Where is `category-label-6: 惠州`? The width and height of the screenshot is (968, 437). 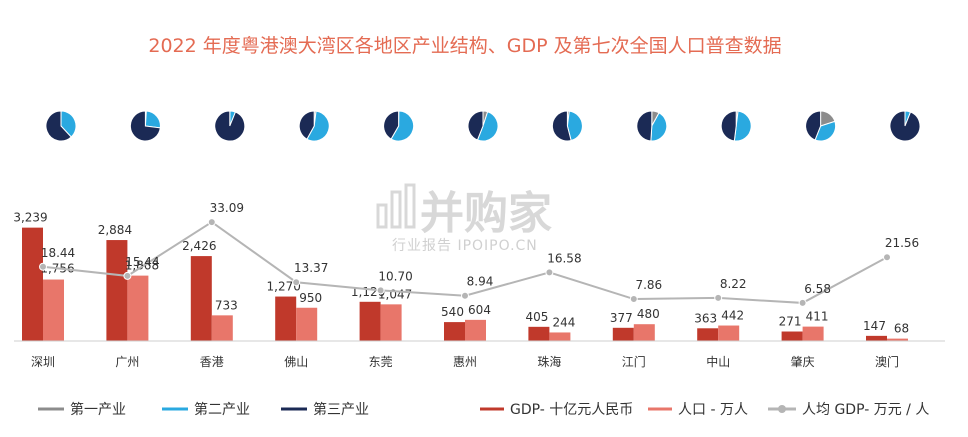
category-label-6: 惠州 is located at coordinates (465, 362).